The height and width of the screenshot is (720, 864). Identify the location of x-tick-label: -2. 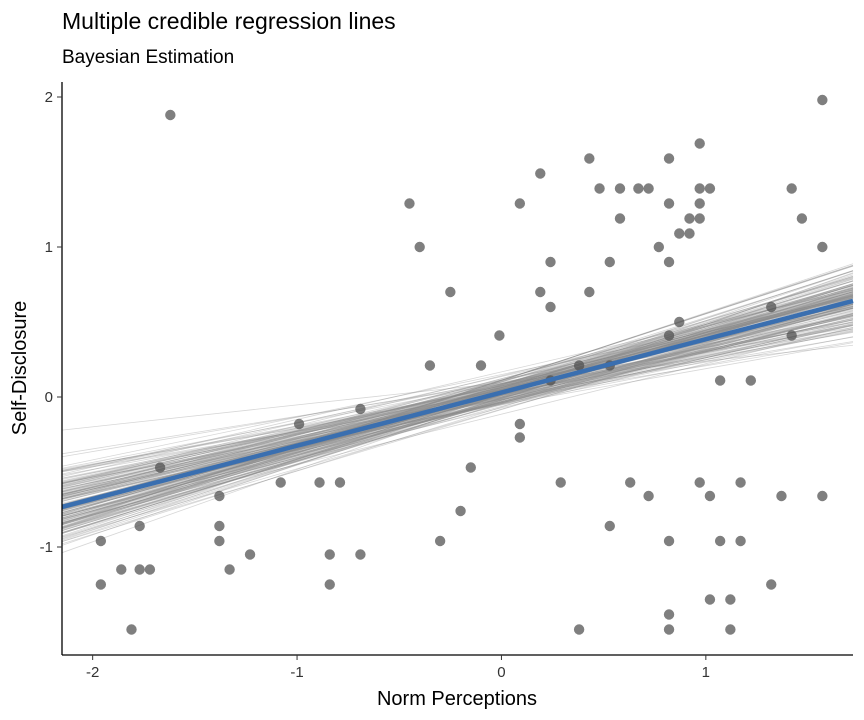
(92, 672).